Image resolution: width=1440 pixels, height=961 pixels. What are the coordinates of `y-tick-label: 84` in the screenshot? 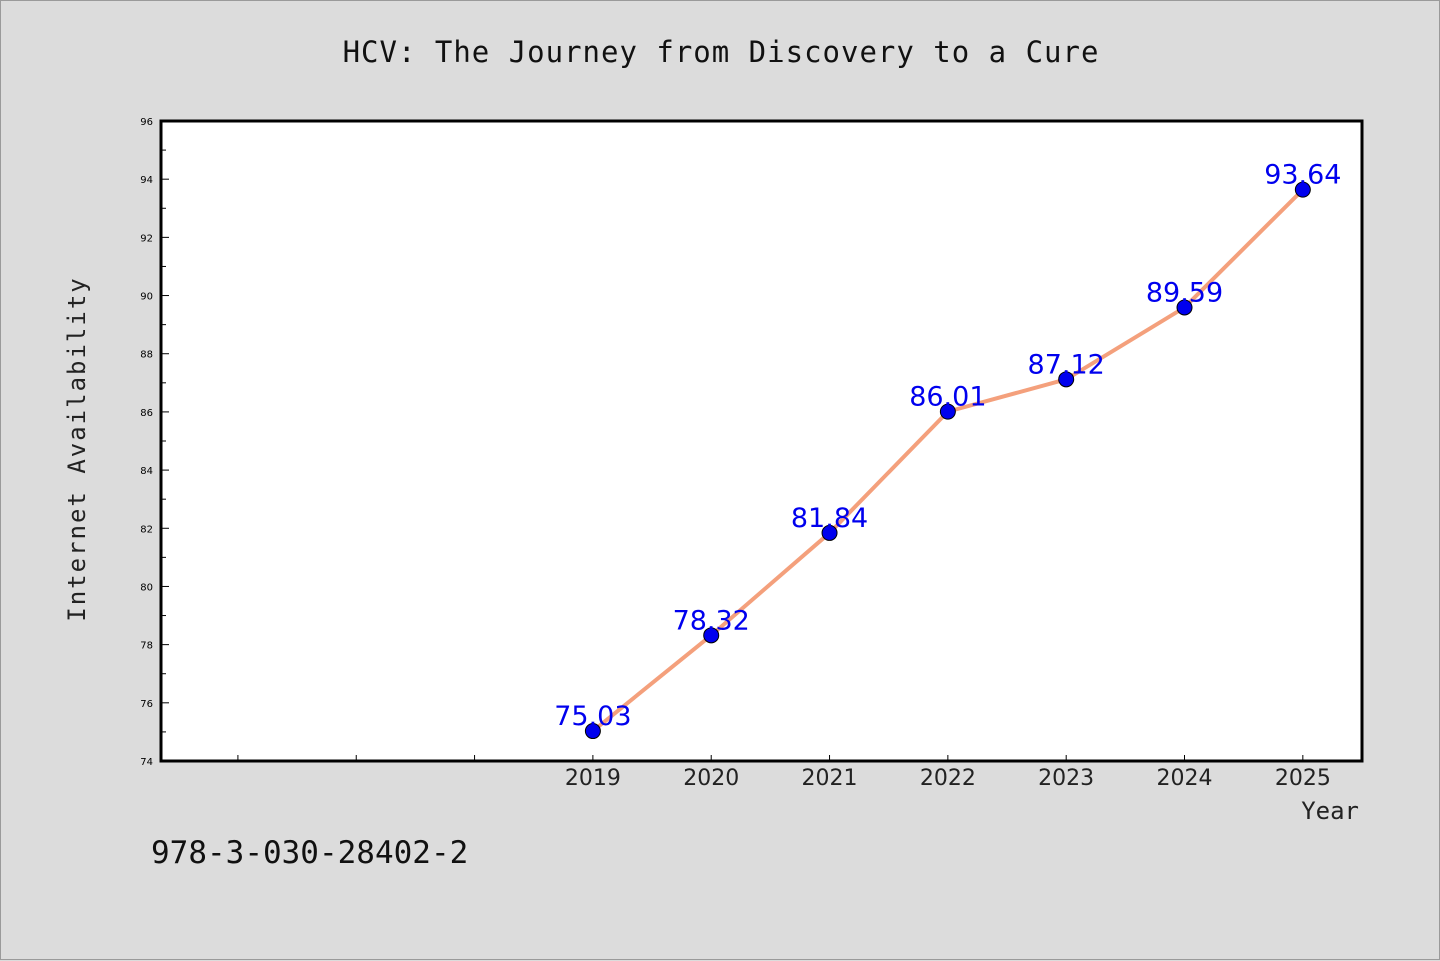 It's located at (146, 471).